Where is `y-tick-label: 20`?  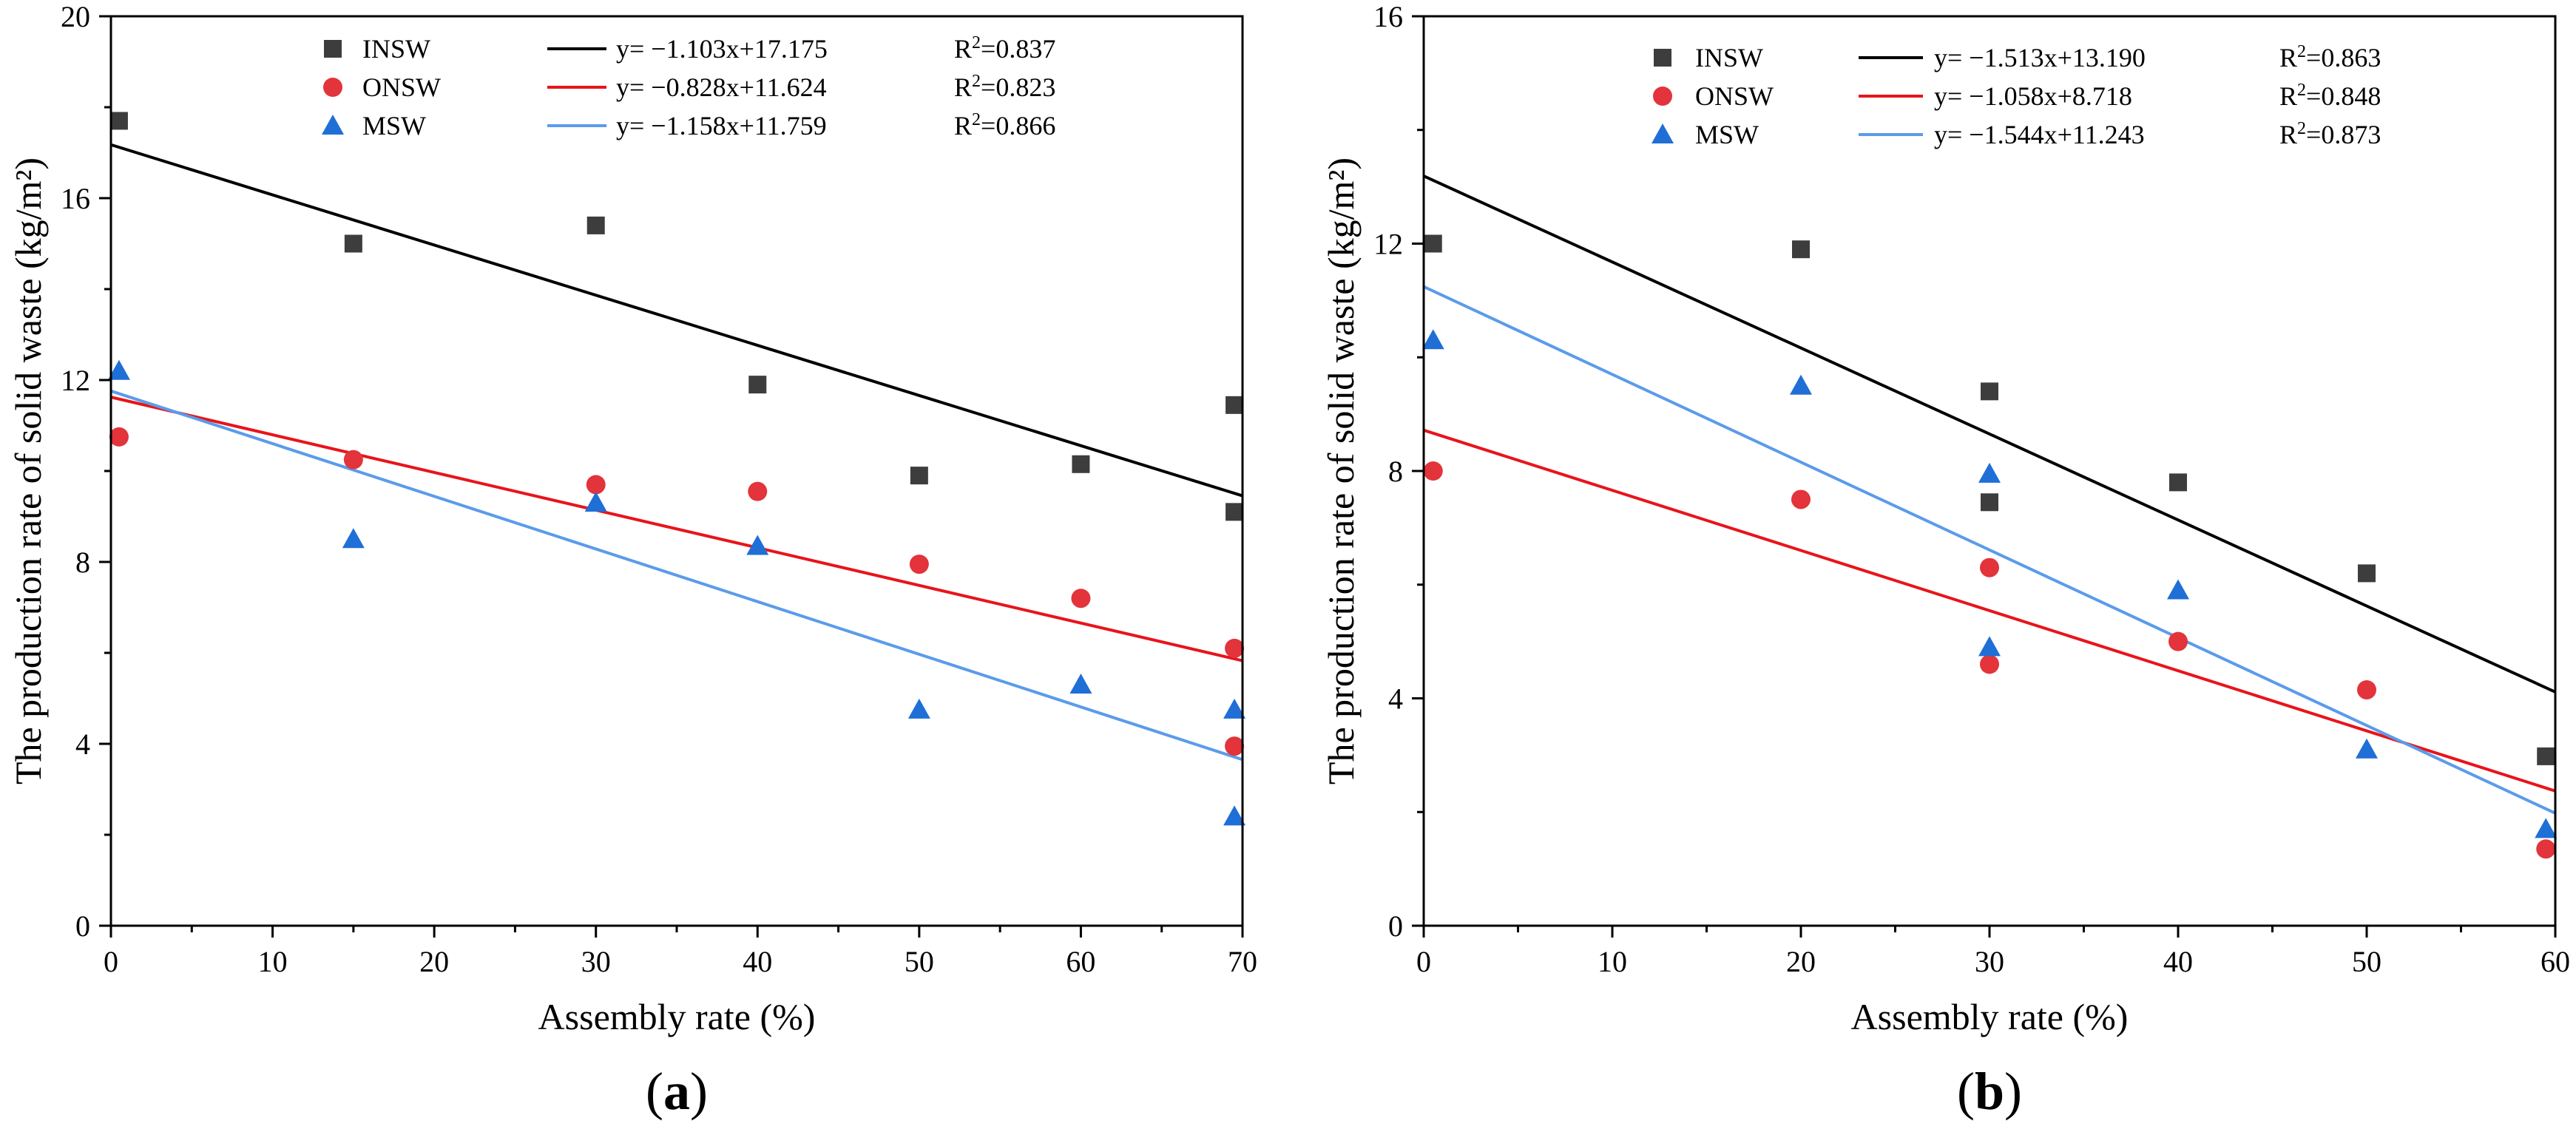 y-tick-label: 20 is located at coordinates (75, 16).